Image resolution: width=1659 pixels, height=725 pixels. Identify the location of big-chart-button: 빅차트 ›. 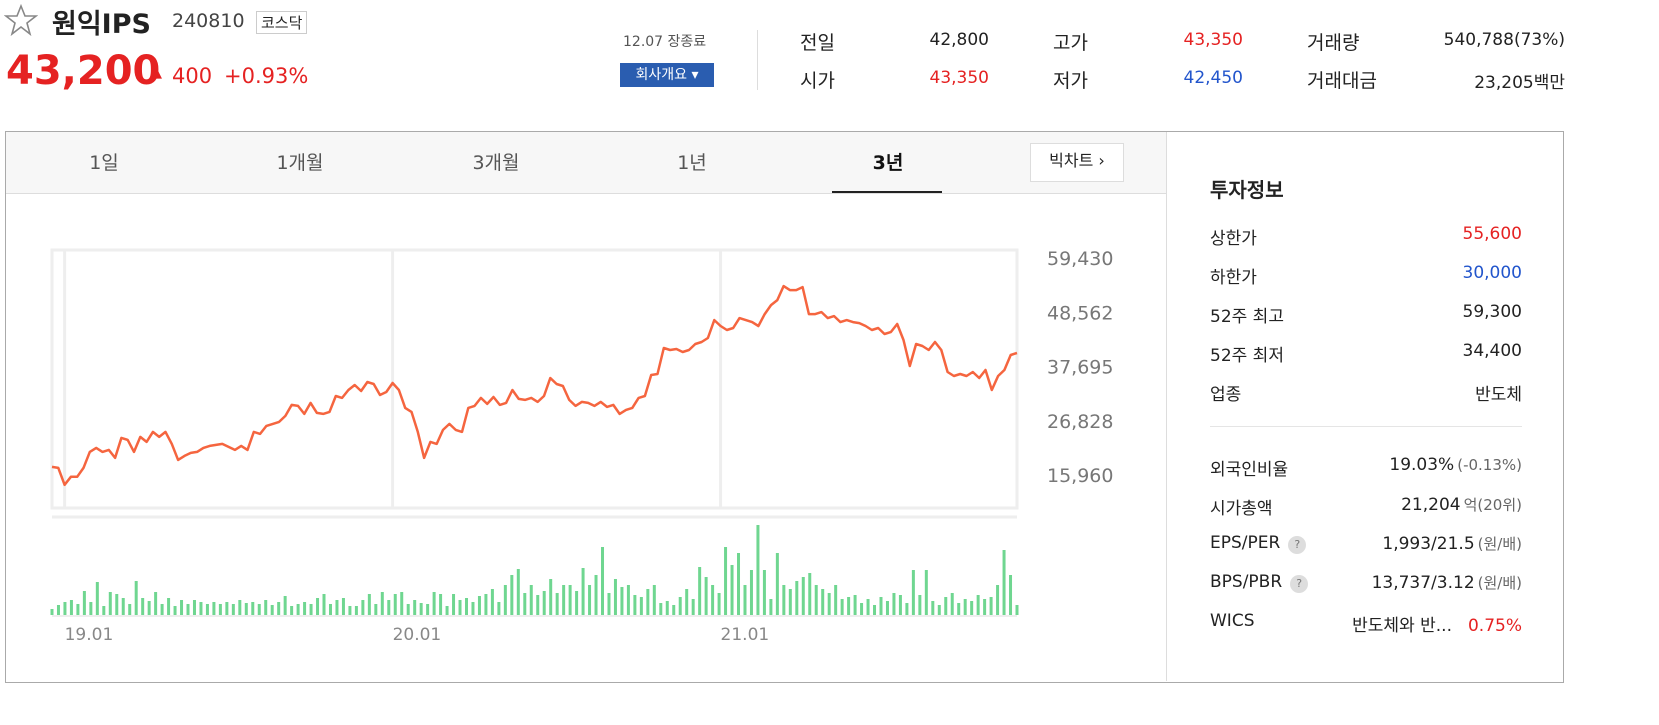
(1077, 162).